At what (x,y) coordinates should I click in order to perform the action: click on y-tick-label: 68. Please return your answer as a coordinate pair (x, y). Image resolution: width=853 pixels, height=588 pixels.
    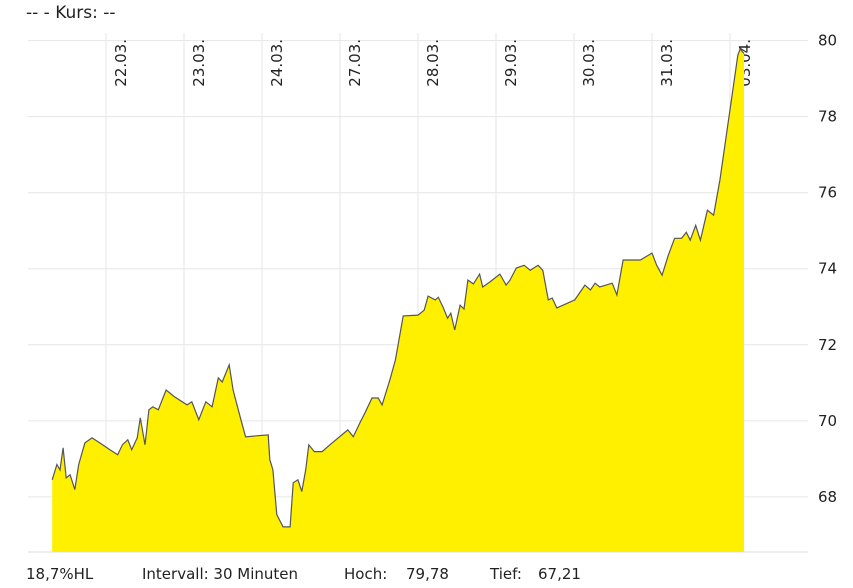
    Looking at the image, I should click on (827, 497).